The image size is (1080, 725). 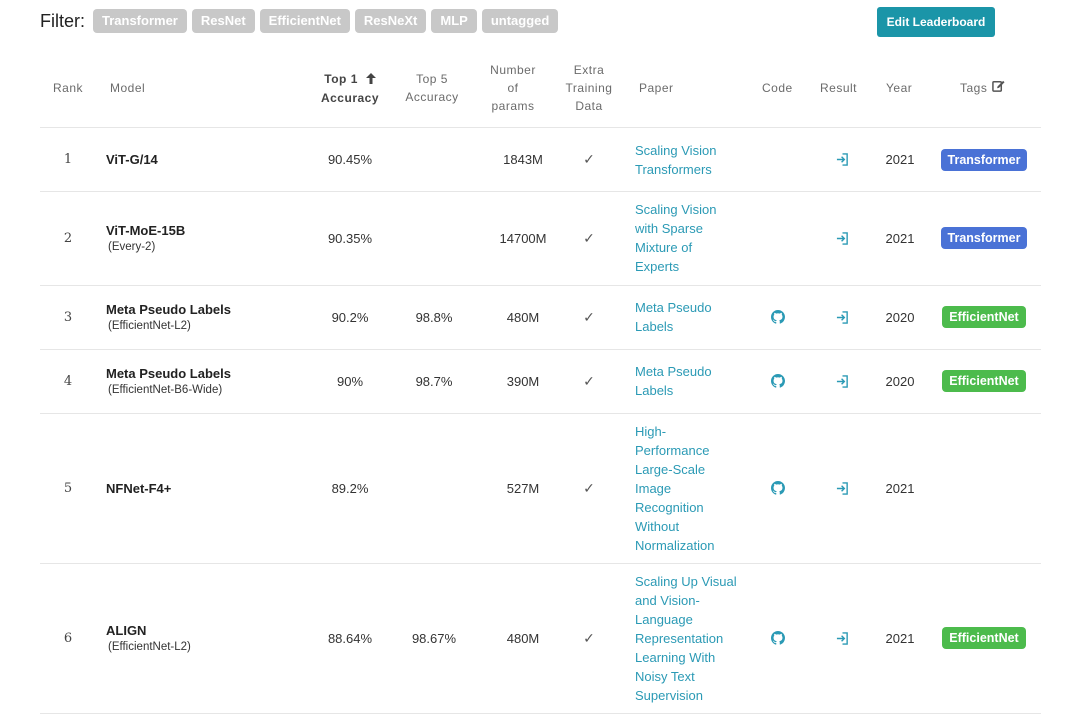 I want to click on paper-title-line: Image, so click(x=653, y=488).